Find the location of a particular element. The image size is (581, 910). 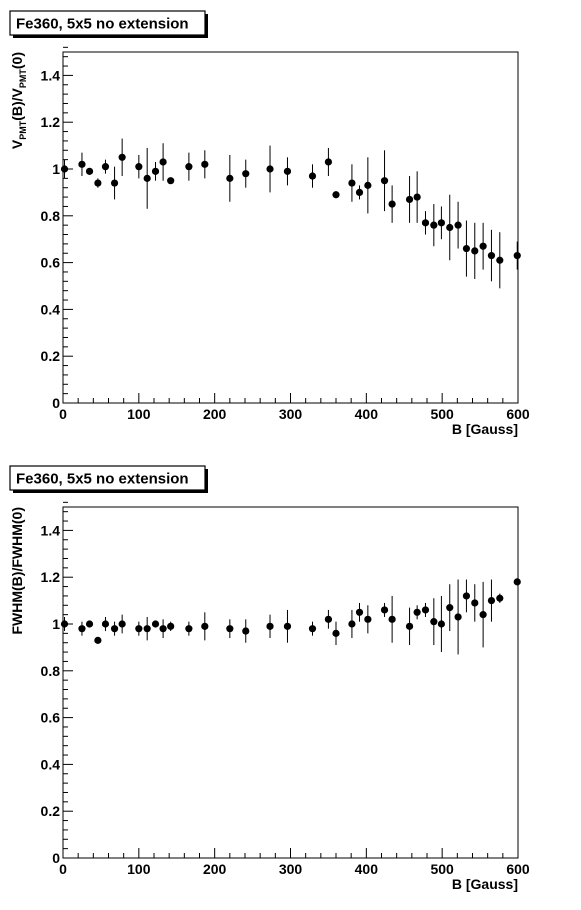

y-axis-title-part: (B)/V is located at coordinates (17, 103).